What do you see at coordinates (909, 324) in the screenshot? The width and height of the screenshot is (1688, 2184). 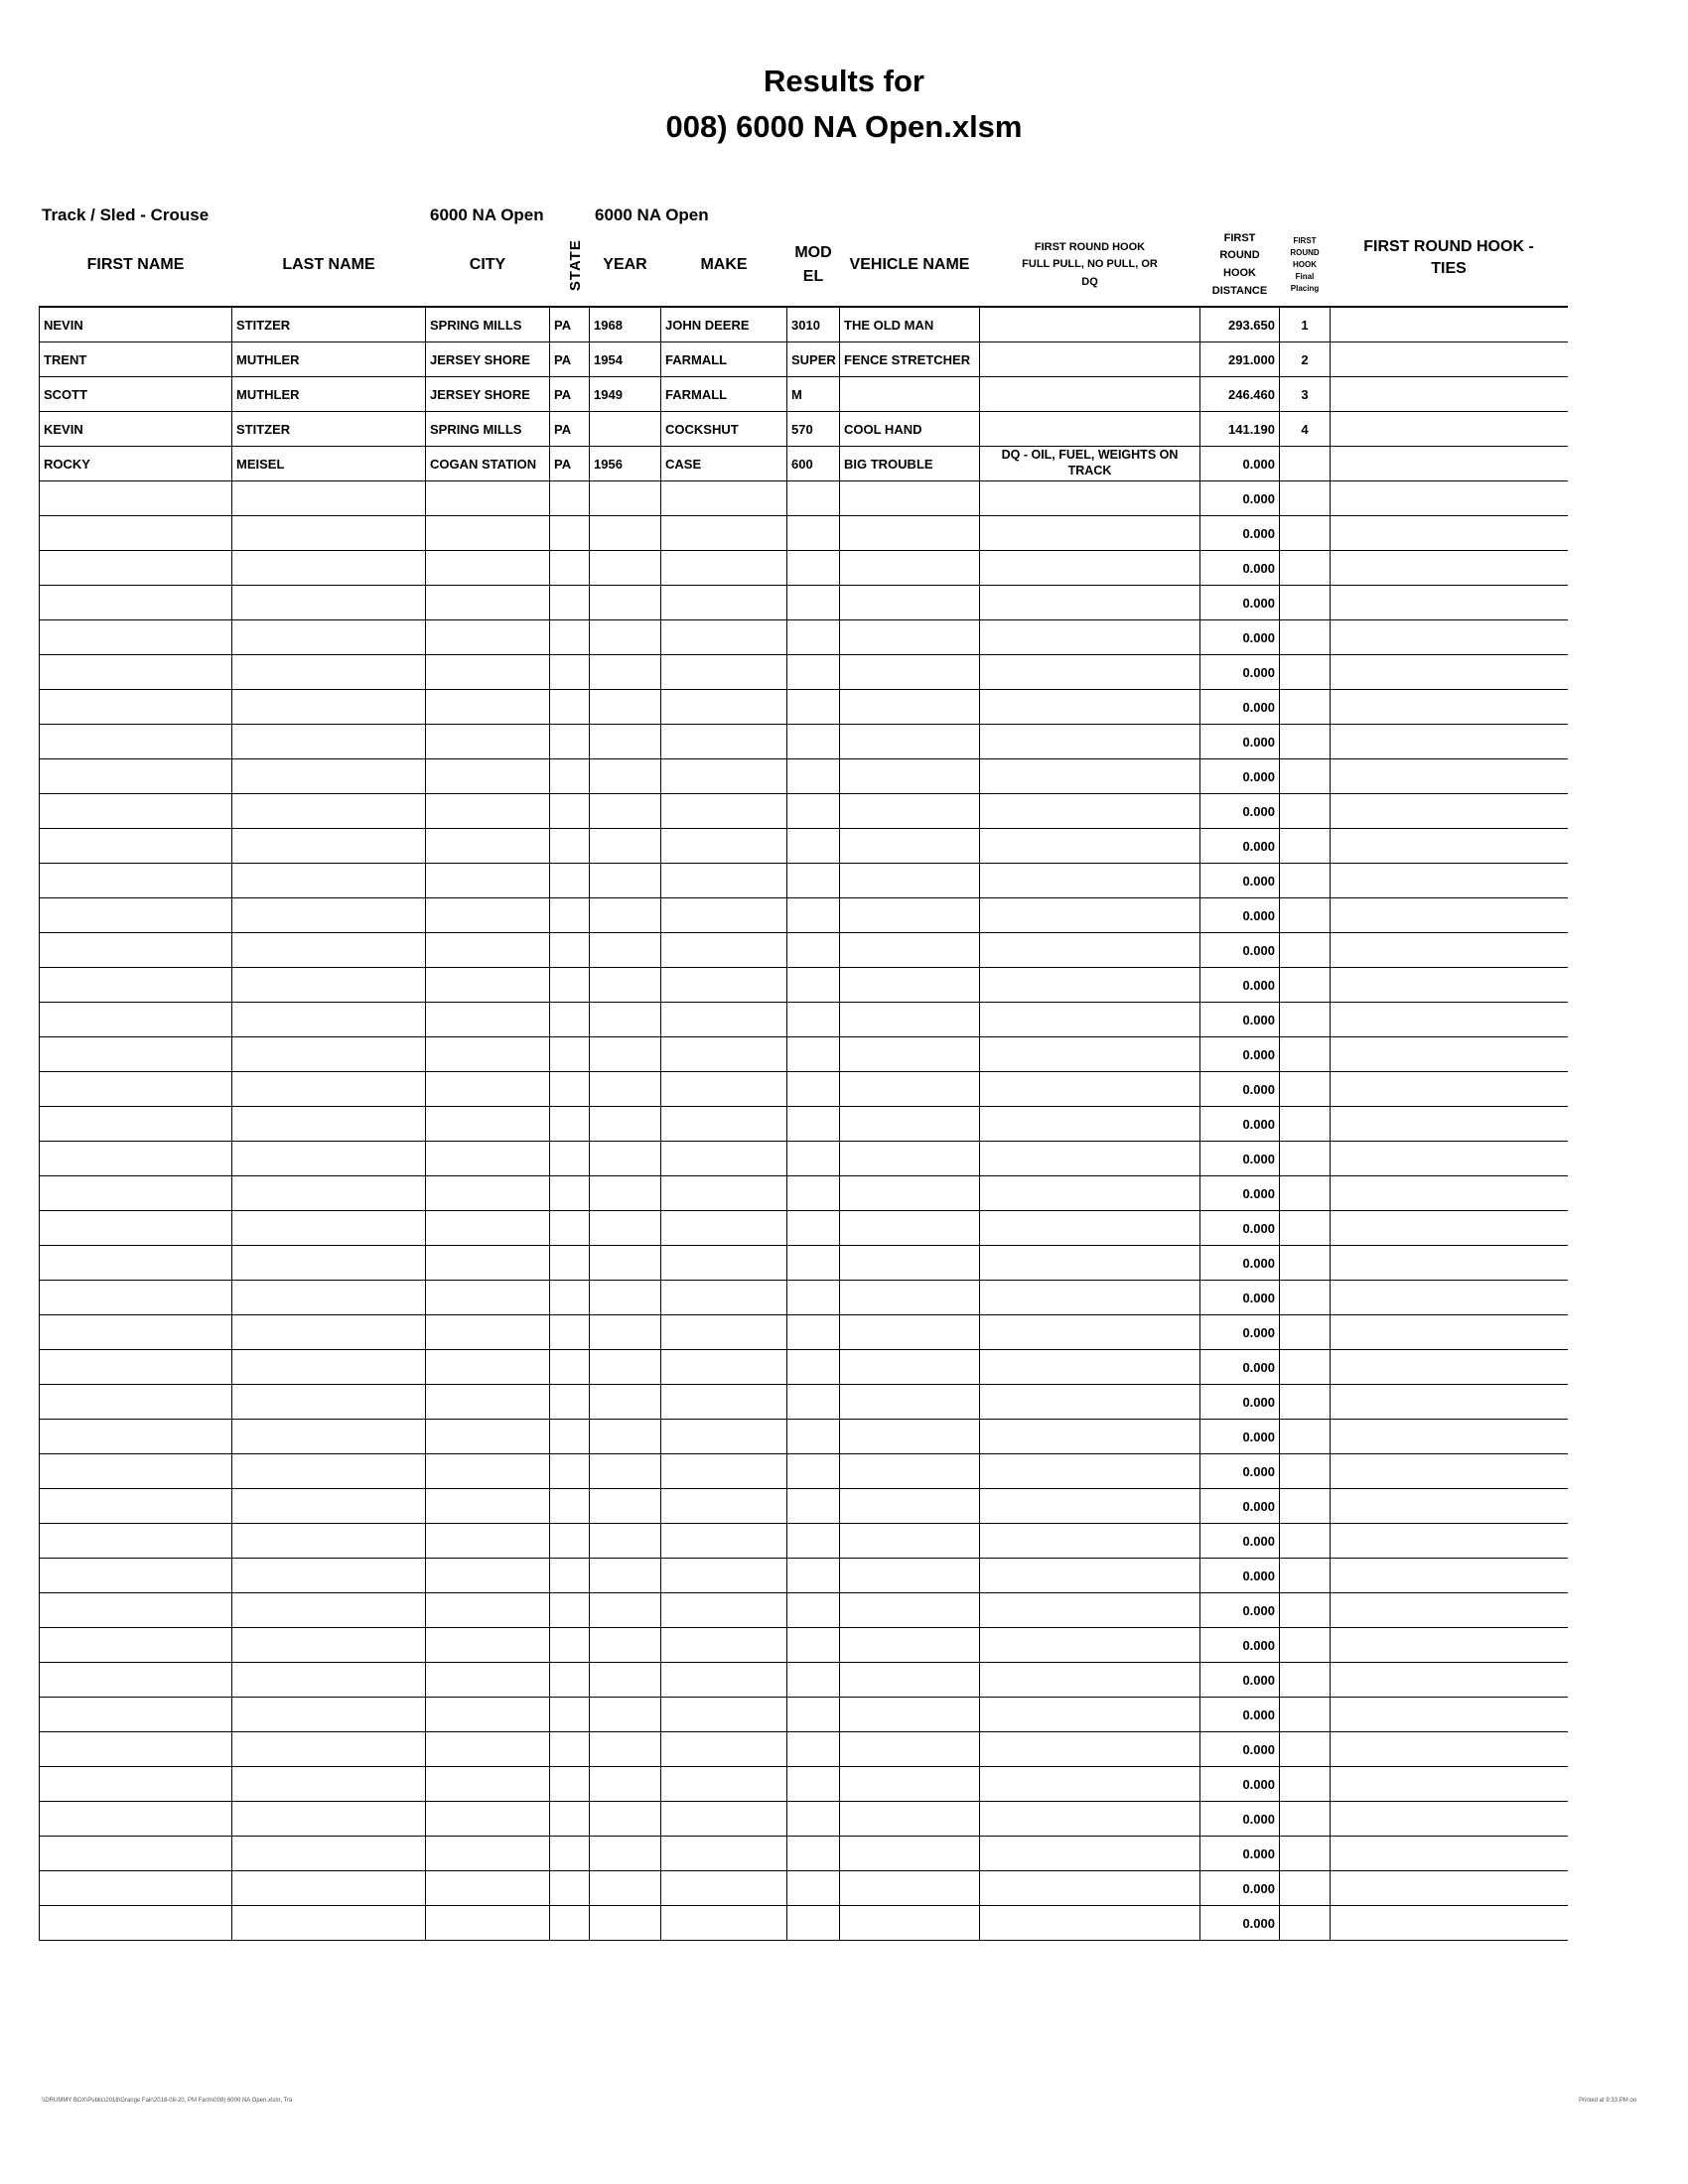 I see `cell-vehicle-name: THE OLD MAN` at bounding box center [909, 324].